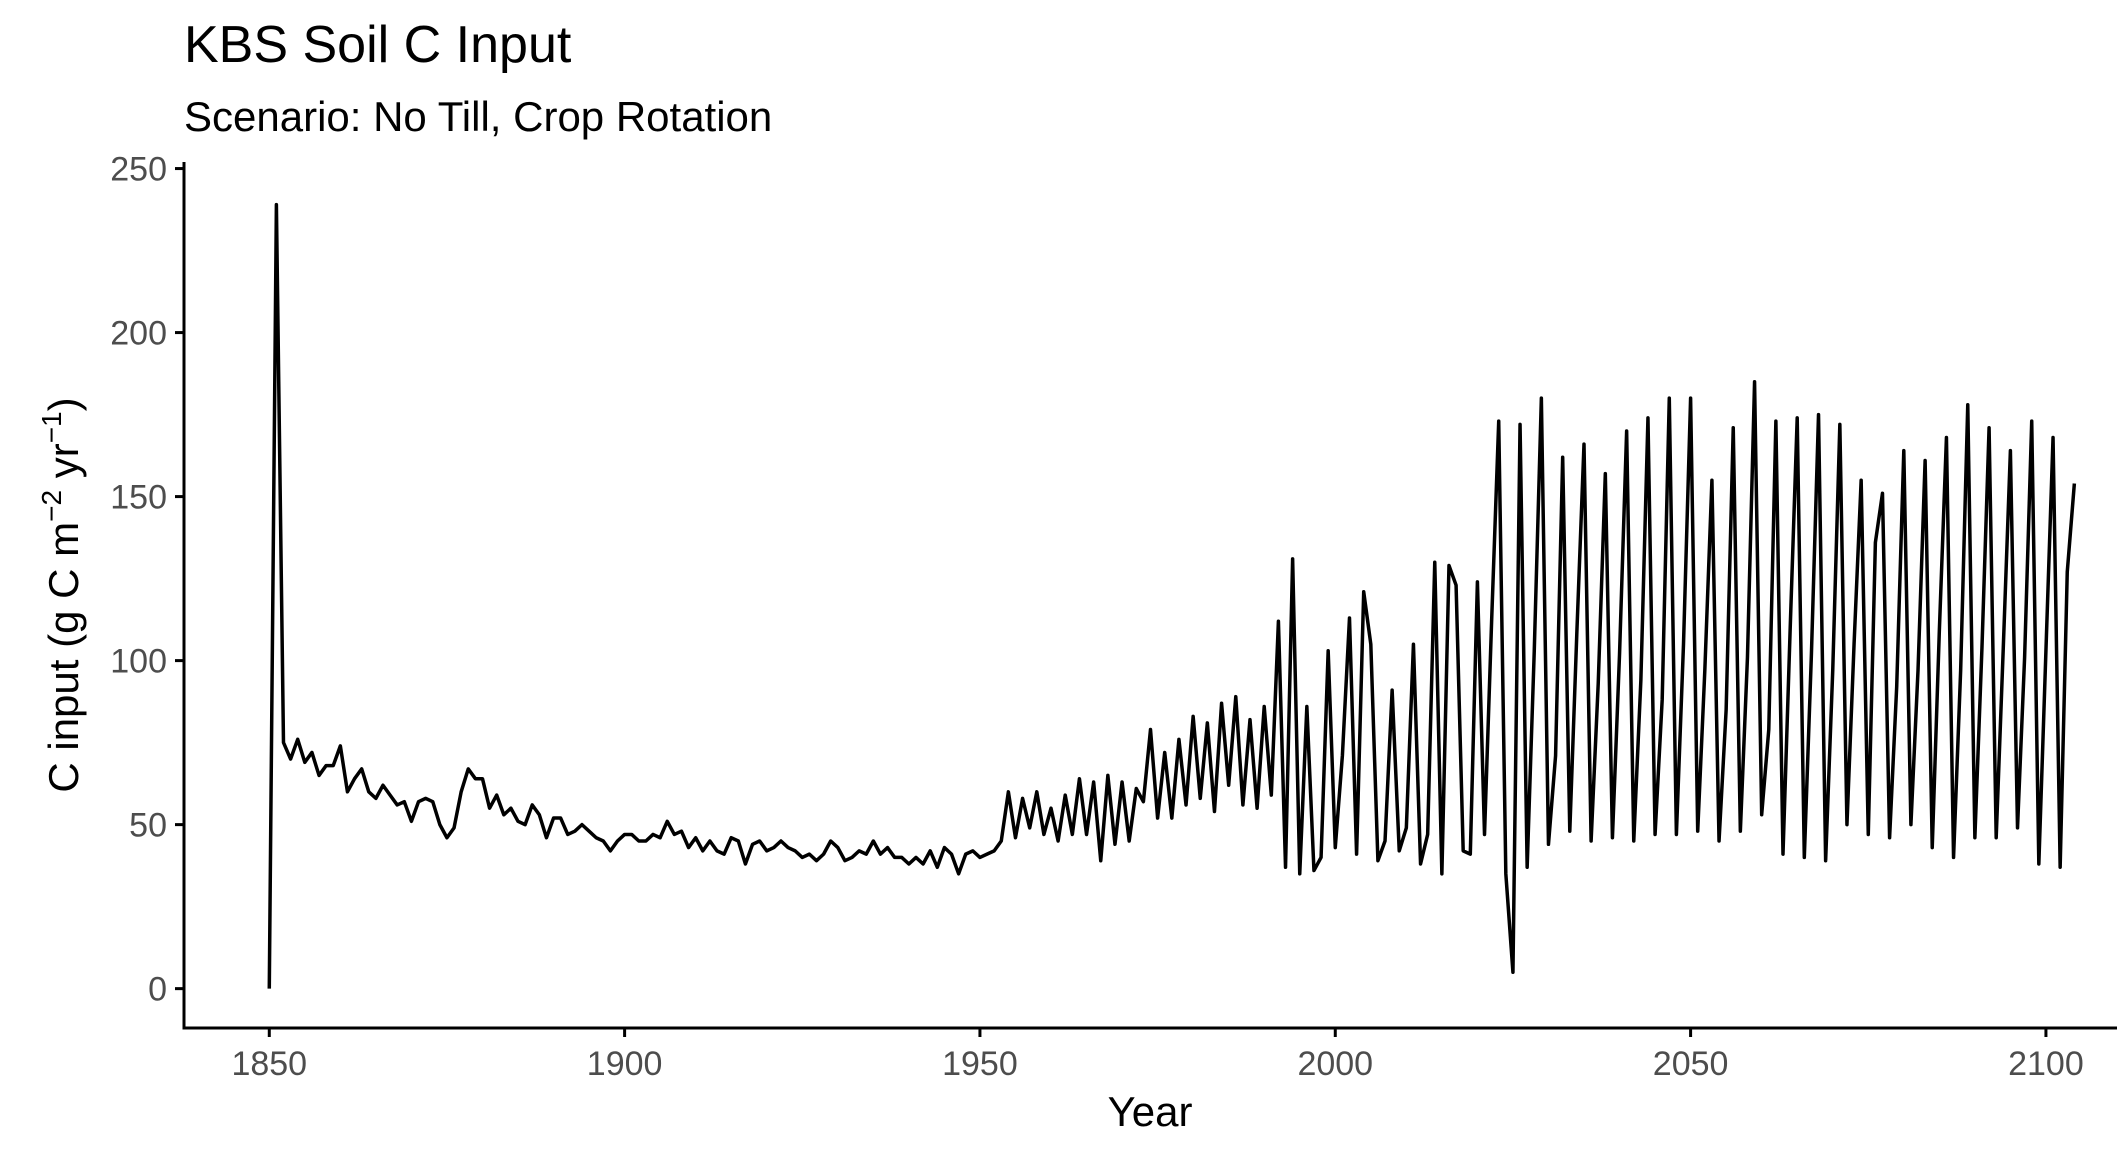  What do you see at coordinates (980, 1064) in the screenshot?
I see `x-tick-label: 1950` at bounding box center [980, 1064].